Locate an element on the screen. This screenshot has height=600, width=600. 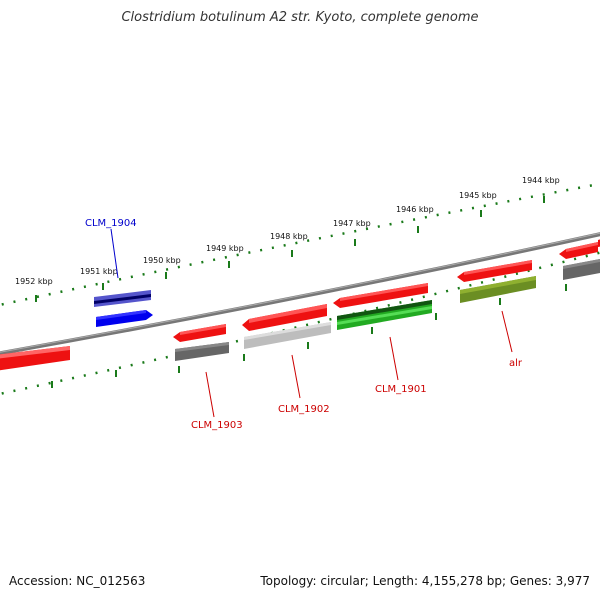
inner-major-ticks is located at coordinates (309, 336).